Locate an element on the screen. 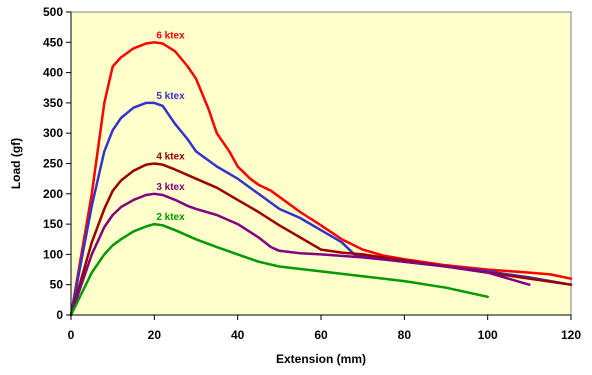  x-tick-label: 60 is located at coordinates (321, 335).